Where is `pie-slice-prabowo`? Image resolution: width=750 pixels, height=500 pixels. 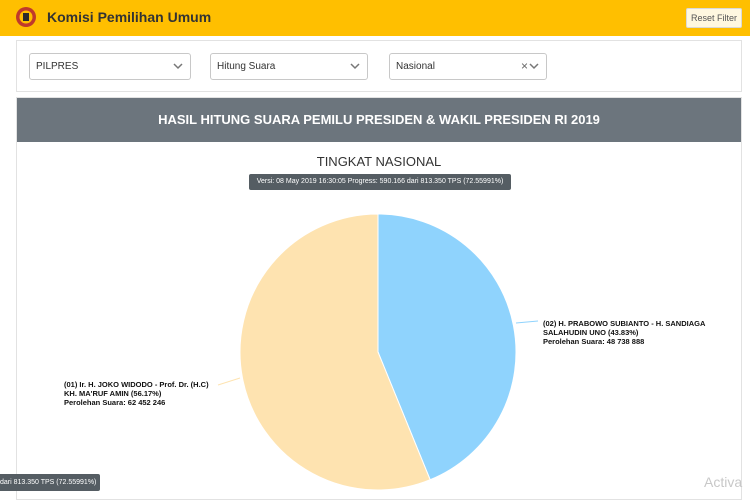
pie-slice-prabowo is located at coordinates (447, 347).